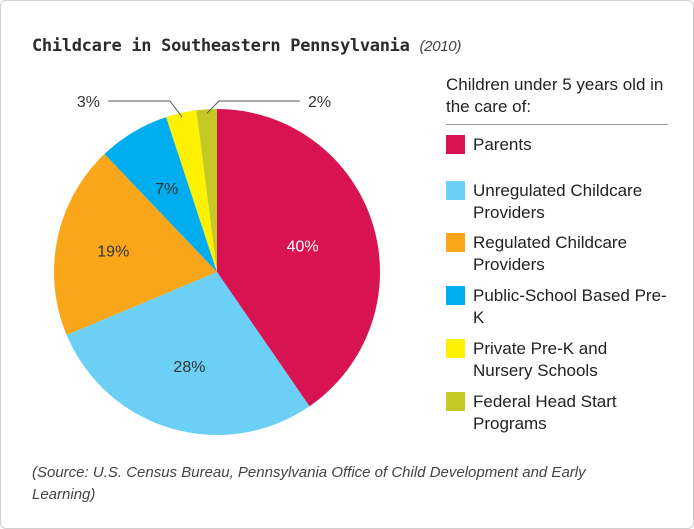 This screenshot has height=529, width=694. I want to click on slice-value-label: 2%, so click(319, 102).